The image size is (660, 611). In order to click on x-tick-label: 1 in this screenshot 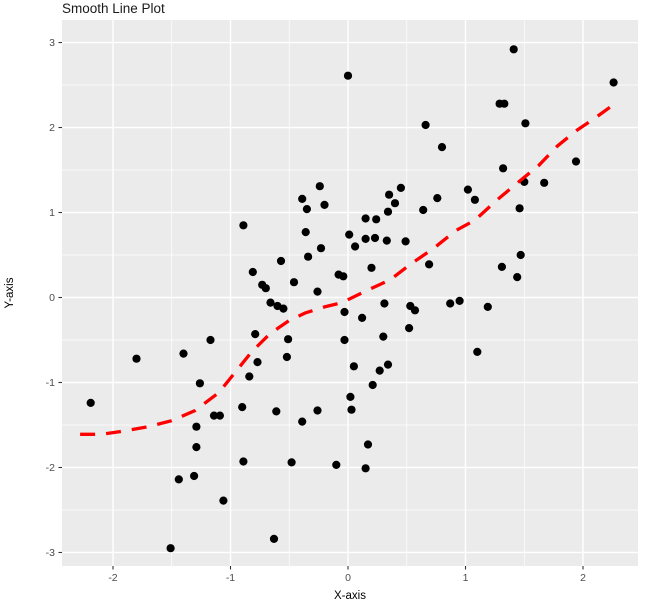, I will do `click(466, 578)`.